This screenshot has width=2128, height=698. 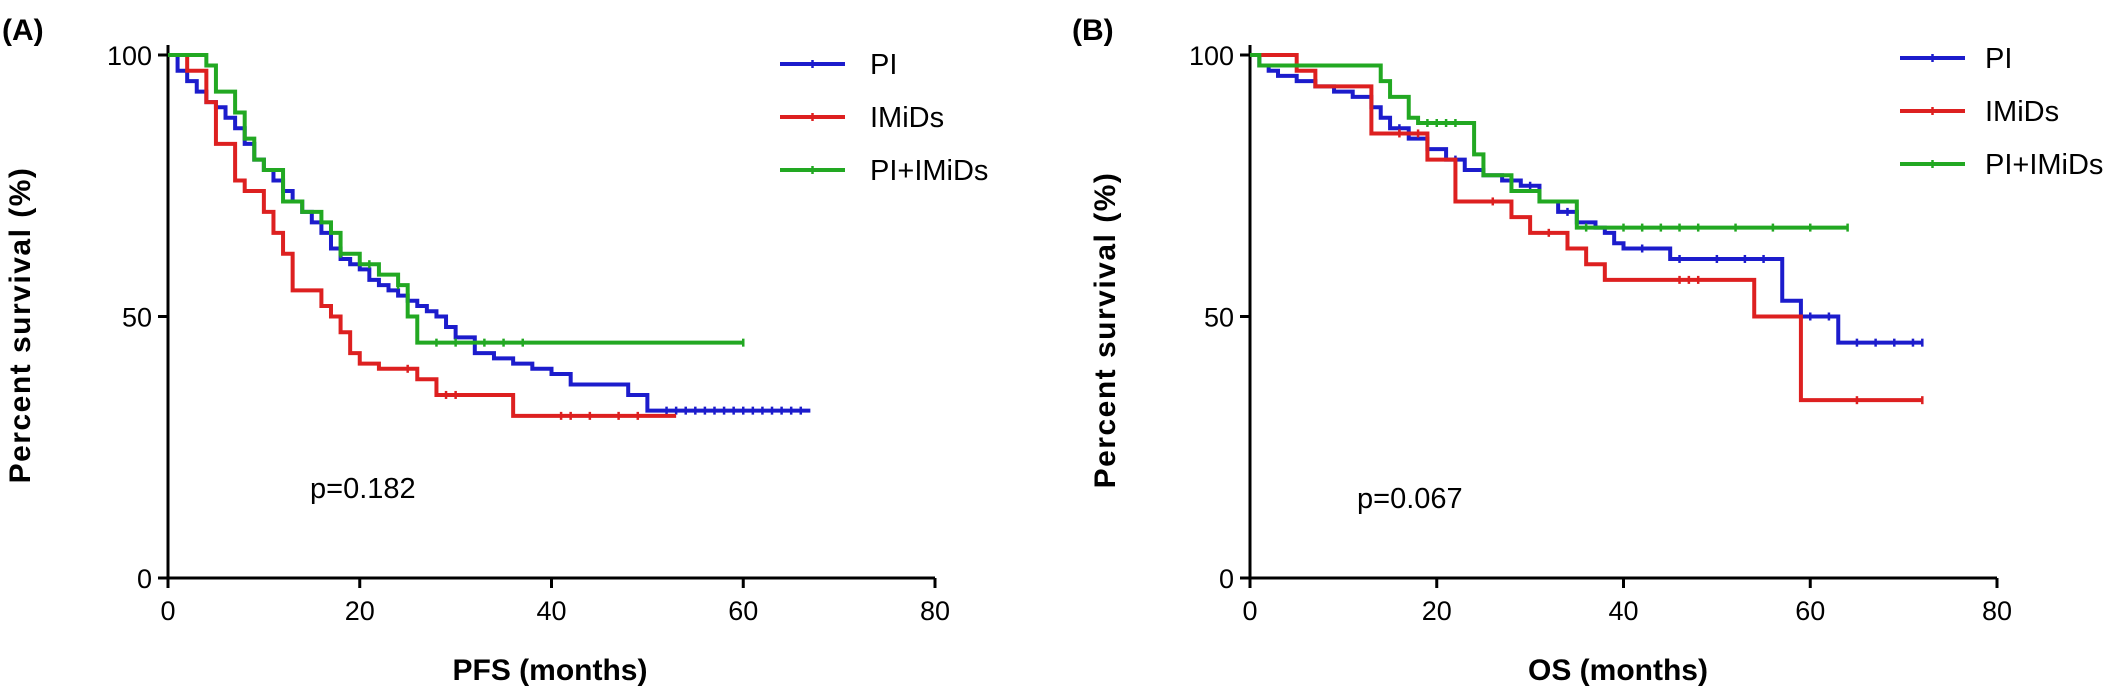 I want to click on x-axis-title: PFS (months), so click(x=550, y=670).